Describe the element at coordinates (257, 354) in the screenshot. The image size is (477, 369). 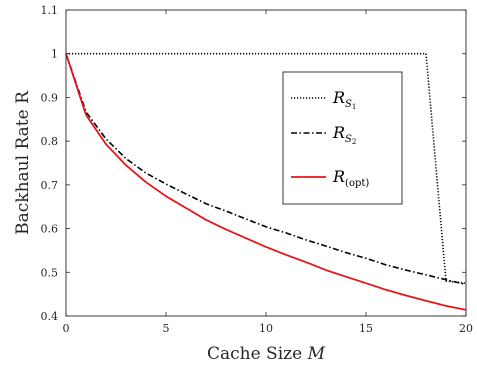
I see `x-axis-title-text: Cache Size` at that location.